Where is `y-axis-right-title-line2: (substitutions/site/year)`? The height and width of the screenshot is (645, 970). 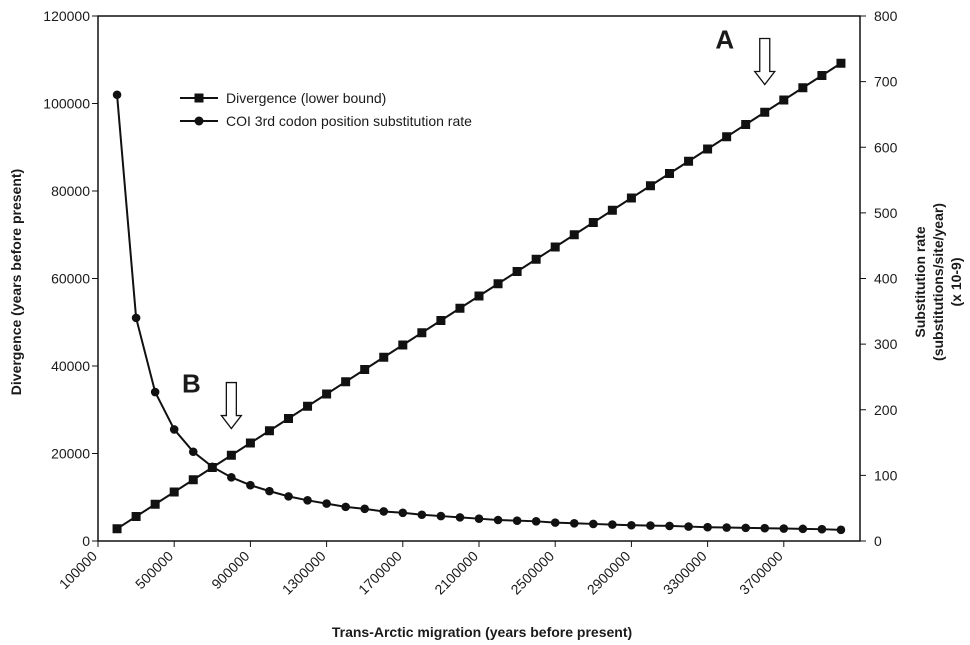 y-axis-right-title-line2: (substitutions/site/year) is located at coordinates (938, 282).